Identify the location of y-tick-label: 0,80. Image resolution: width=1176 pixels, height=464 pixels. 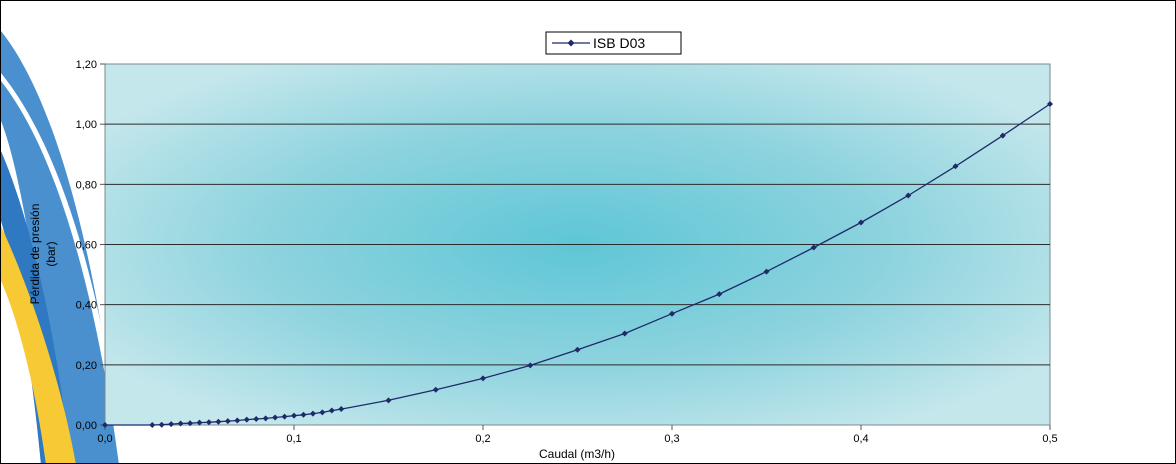
(86, 185).